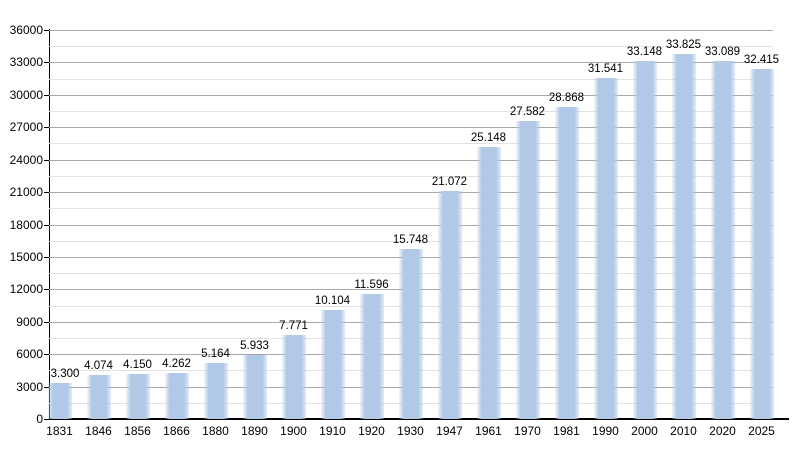  Describe the element at coordinates (254, 345) in the screenshot. I see `bar-value-label: 5.933` at that location.